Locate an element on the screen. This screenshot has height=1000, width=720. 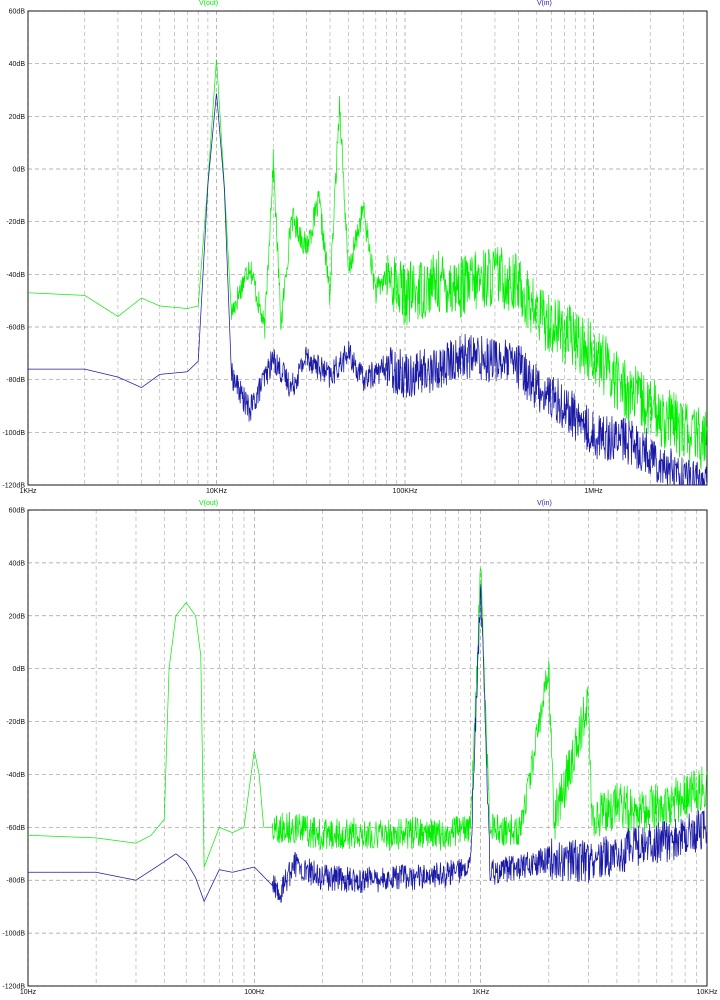
y-tick-label-1-6: -60dB is located at coordinates (15, 828).